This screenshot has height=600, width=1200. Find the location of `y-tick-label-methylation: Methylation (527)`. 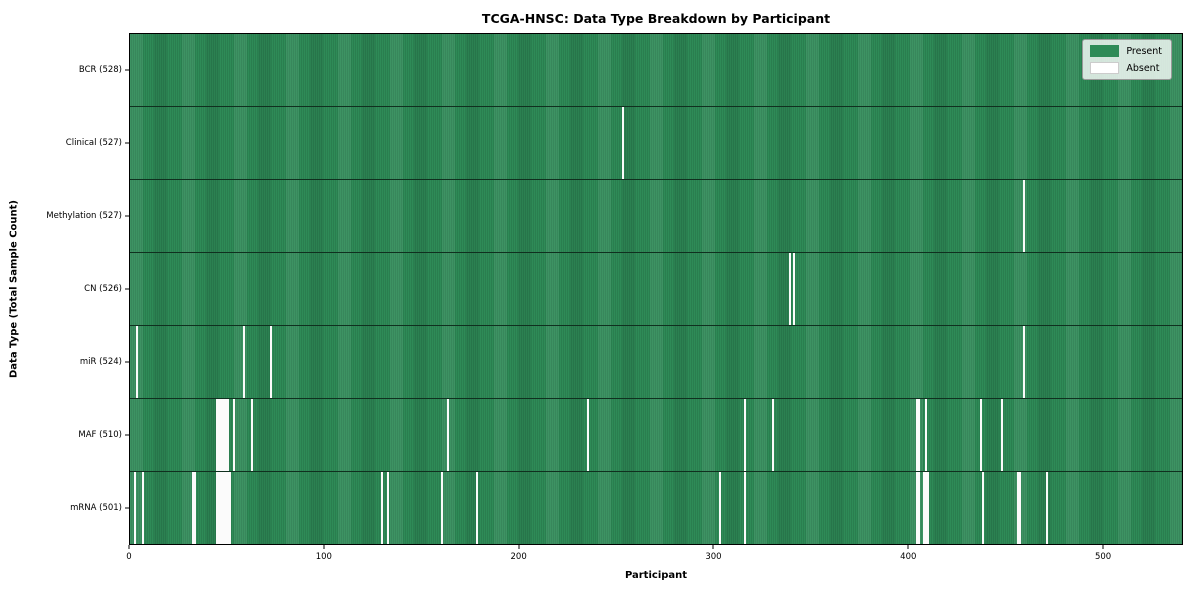

y-tick-label-methylation: Methylation (527) is located at coordinates (84, 215).